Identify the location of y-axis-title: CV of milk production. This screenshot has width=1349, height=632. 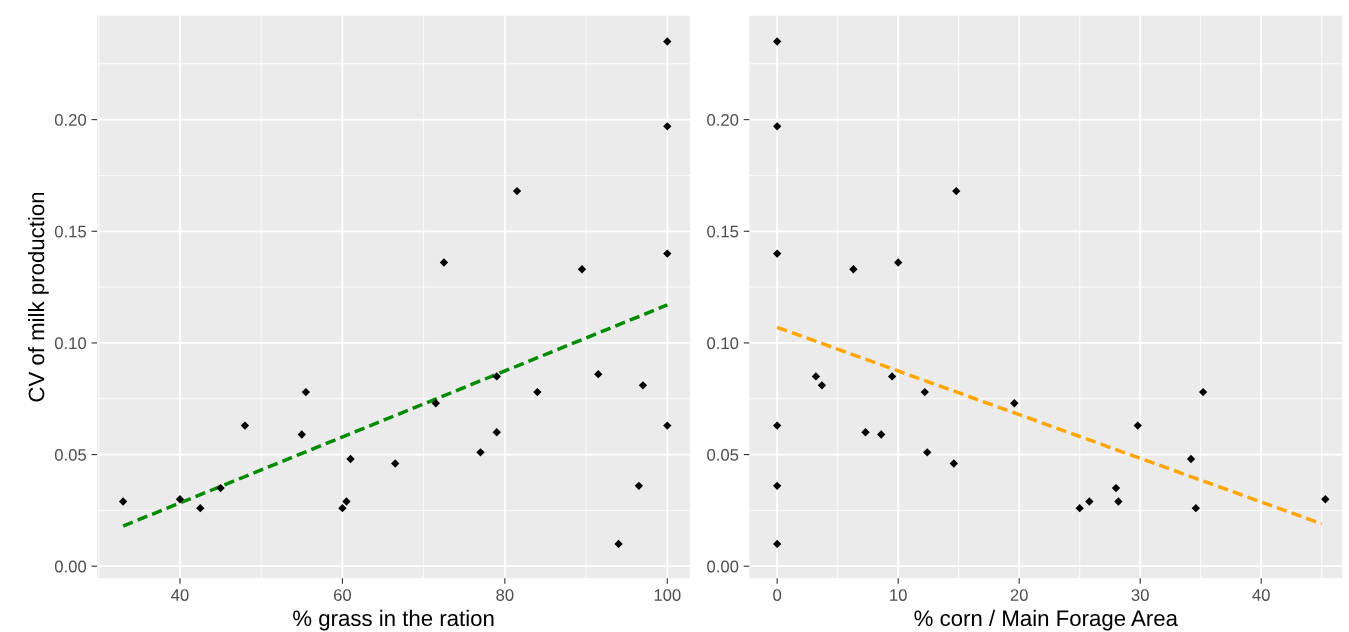
(38, 297).